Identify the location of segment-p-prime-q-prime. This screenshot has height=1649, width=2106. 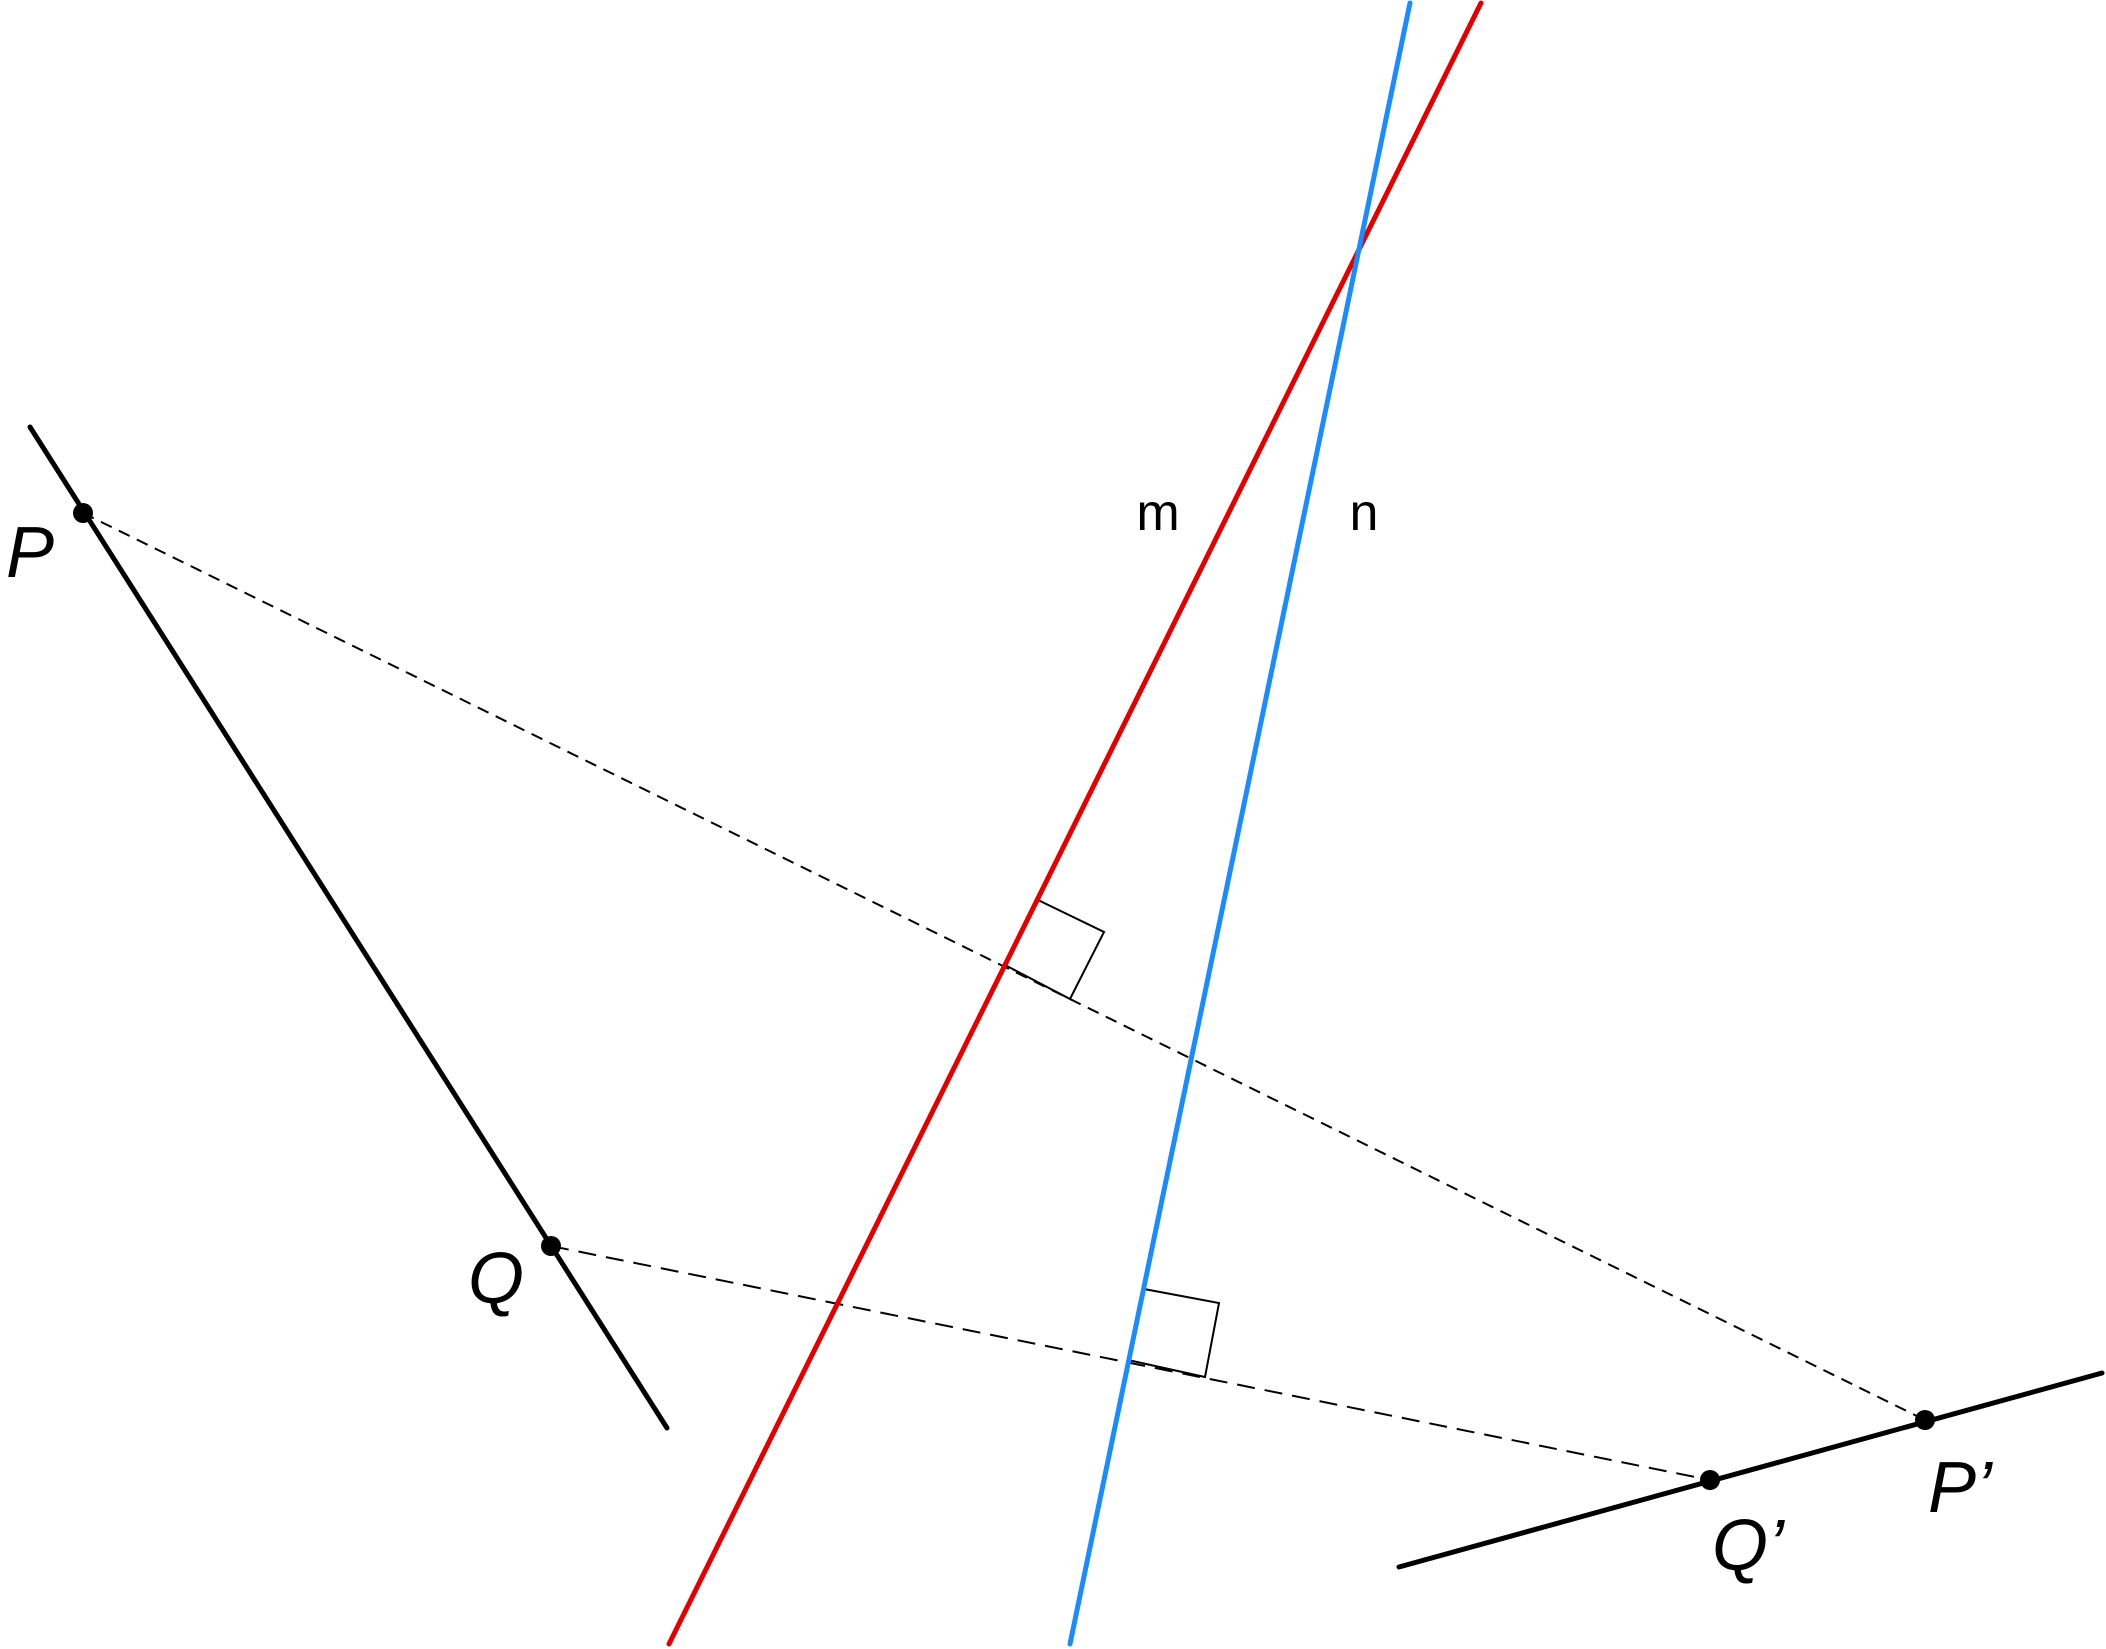
(1750, 1470).